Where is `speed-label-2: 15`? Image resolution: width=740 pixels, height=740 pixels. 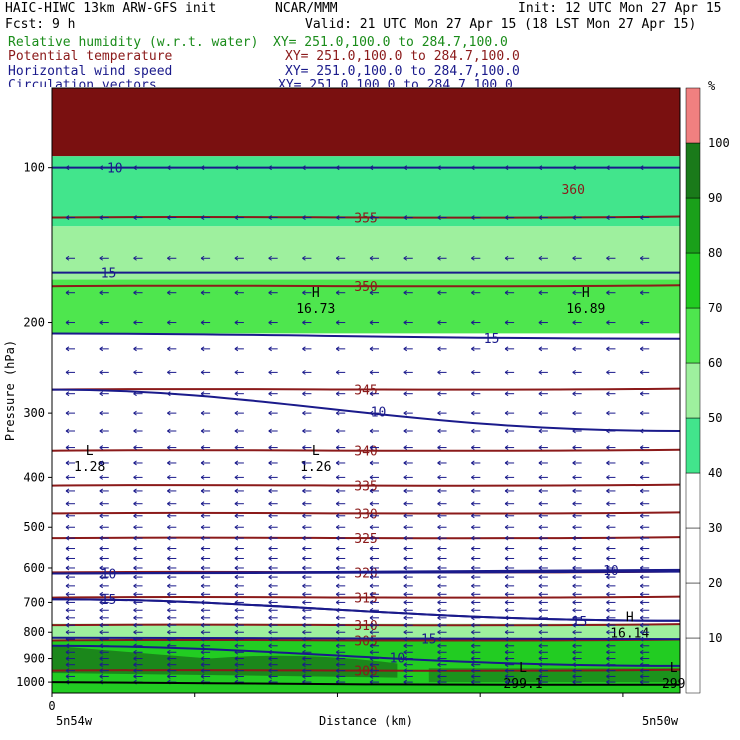
speed-label-2: 15 is located at coordinates (109, 274).